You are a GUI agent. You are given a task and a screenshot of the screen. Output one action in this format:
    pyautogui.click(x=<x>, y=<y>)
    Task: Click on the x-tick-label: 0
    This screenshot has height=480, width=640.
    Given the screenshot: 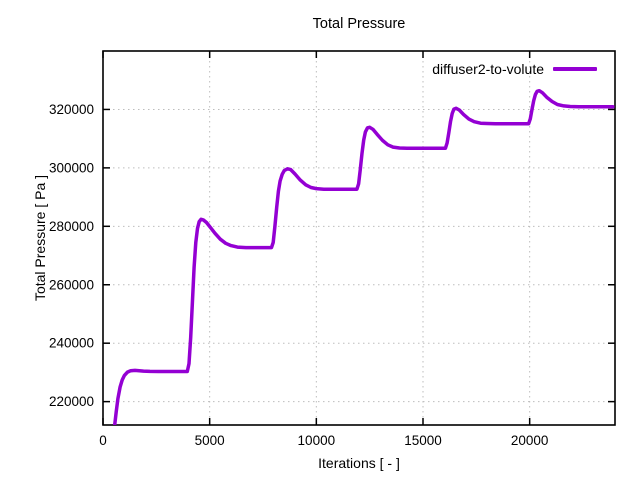 What is the action you would take?
    pyautogui.click(x=103, y=440)
    